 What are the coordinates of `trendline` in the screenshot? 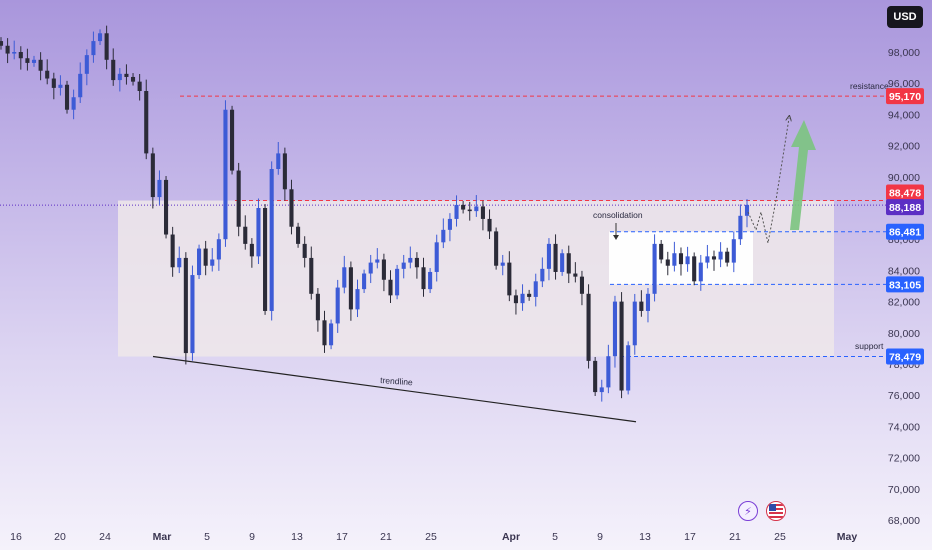 It's located at (394, 389).